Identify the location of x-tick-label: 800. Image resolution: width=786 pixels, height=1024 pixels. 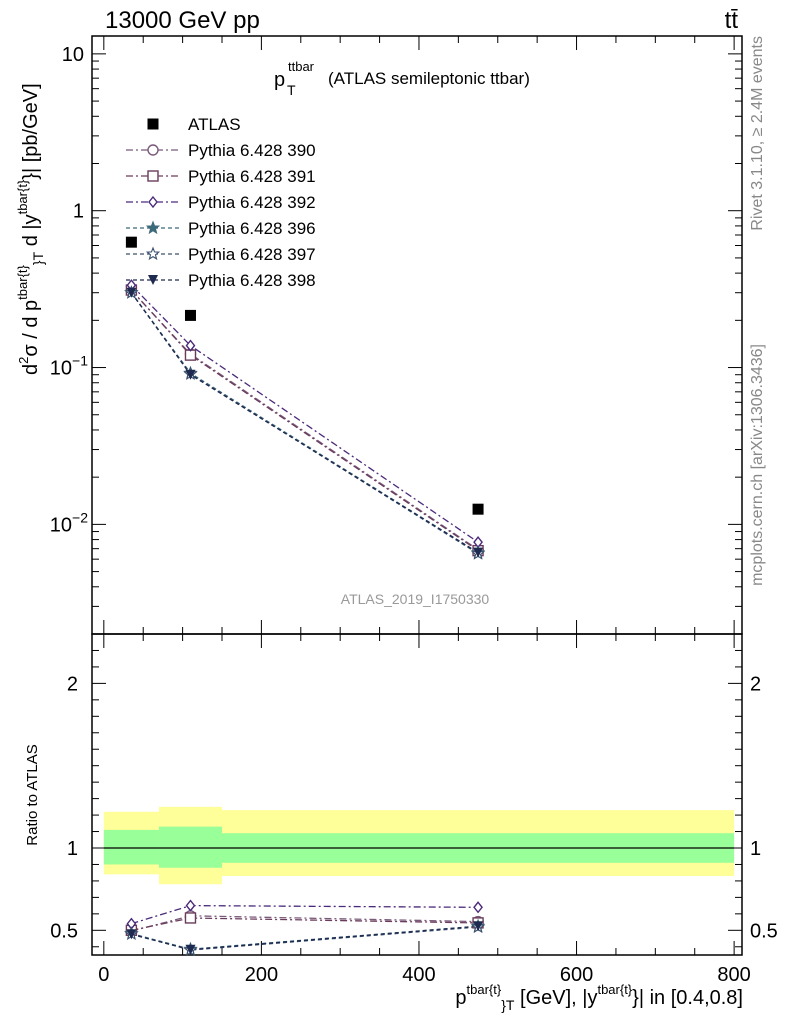
(733, 975).